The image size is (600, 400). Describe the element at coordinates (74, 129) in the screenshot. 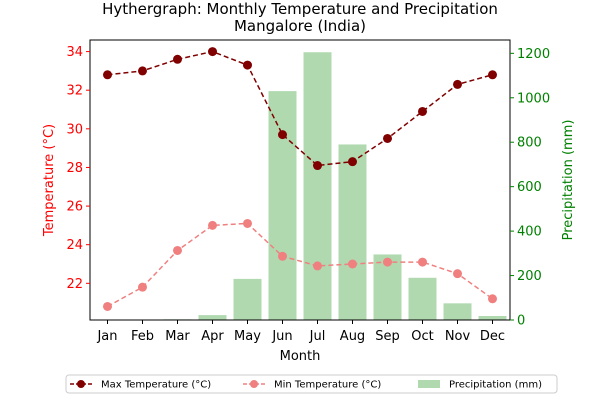

I see `left-tick-label: 30` at that location.